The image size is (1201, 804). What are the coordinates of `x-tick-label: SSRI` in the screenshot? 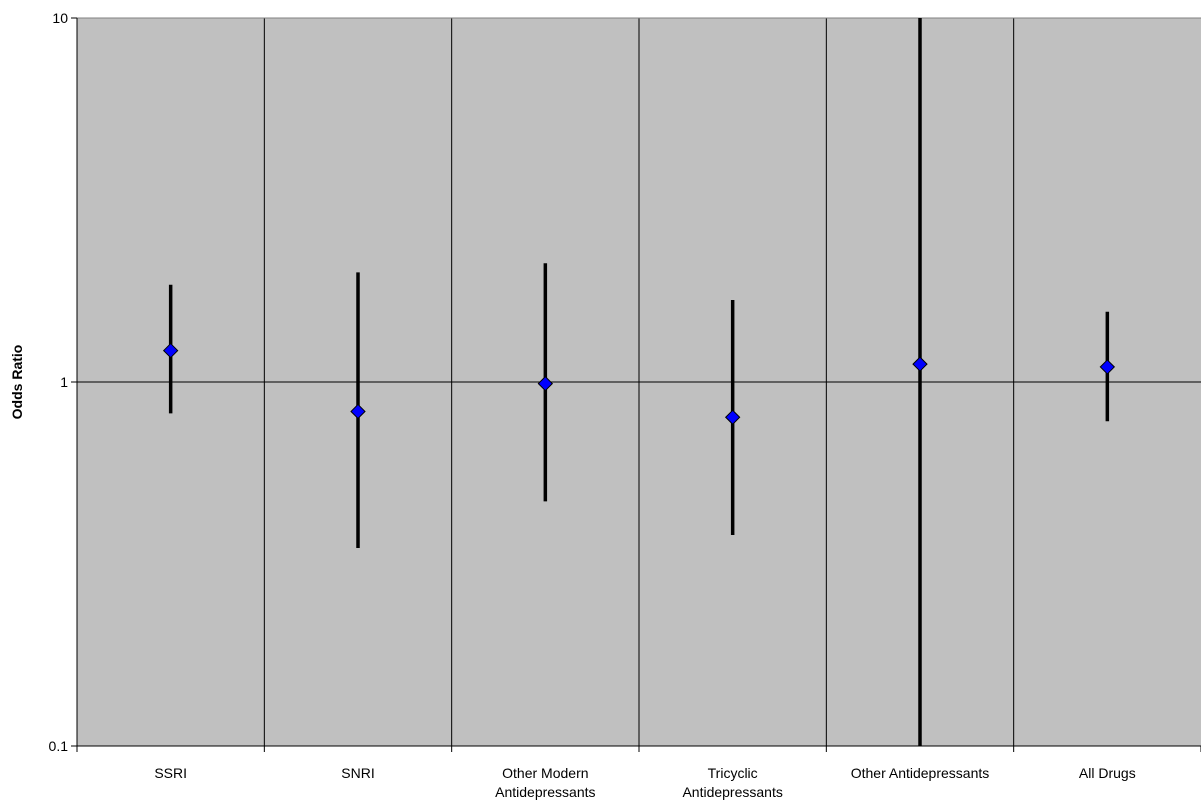 It's located at (170, 773).